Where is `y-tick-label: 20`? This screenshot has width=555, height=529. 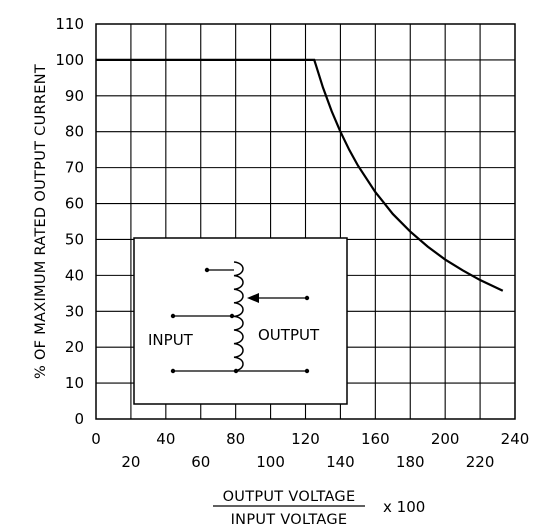 y-tick-label: 20 is located at coordinates (74, 347).